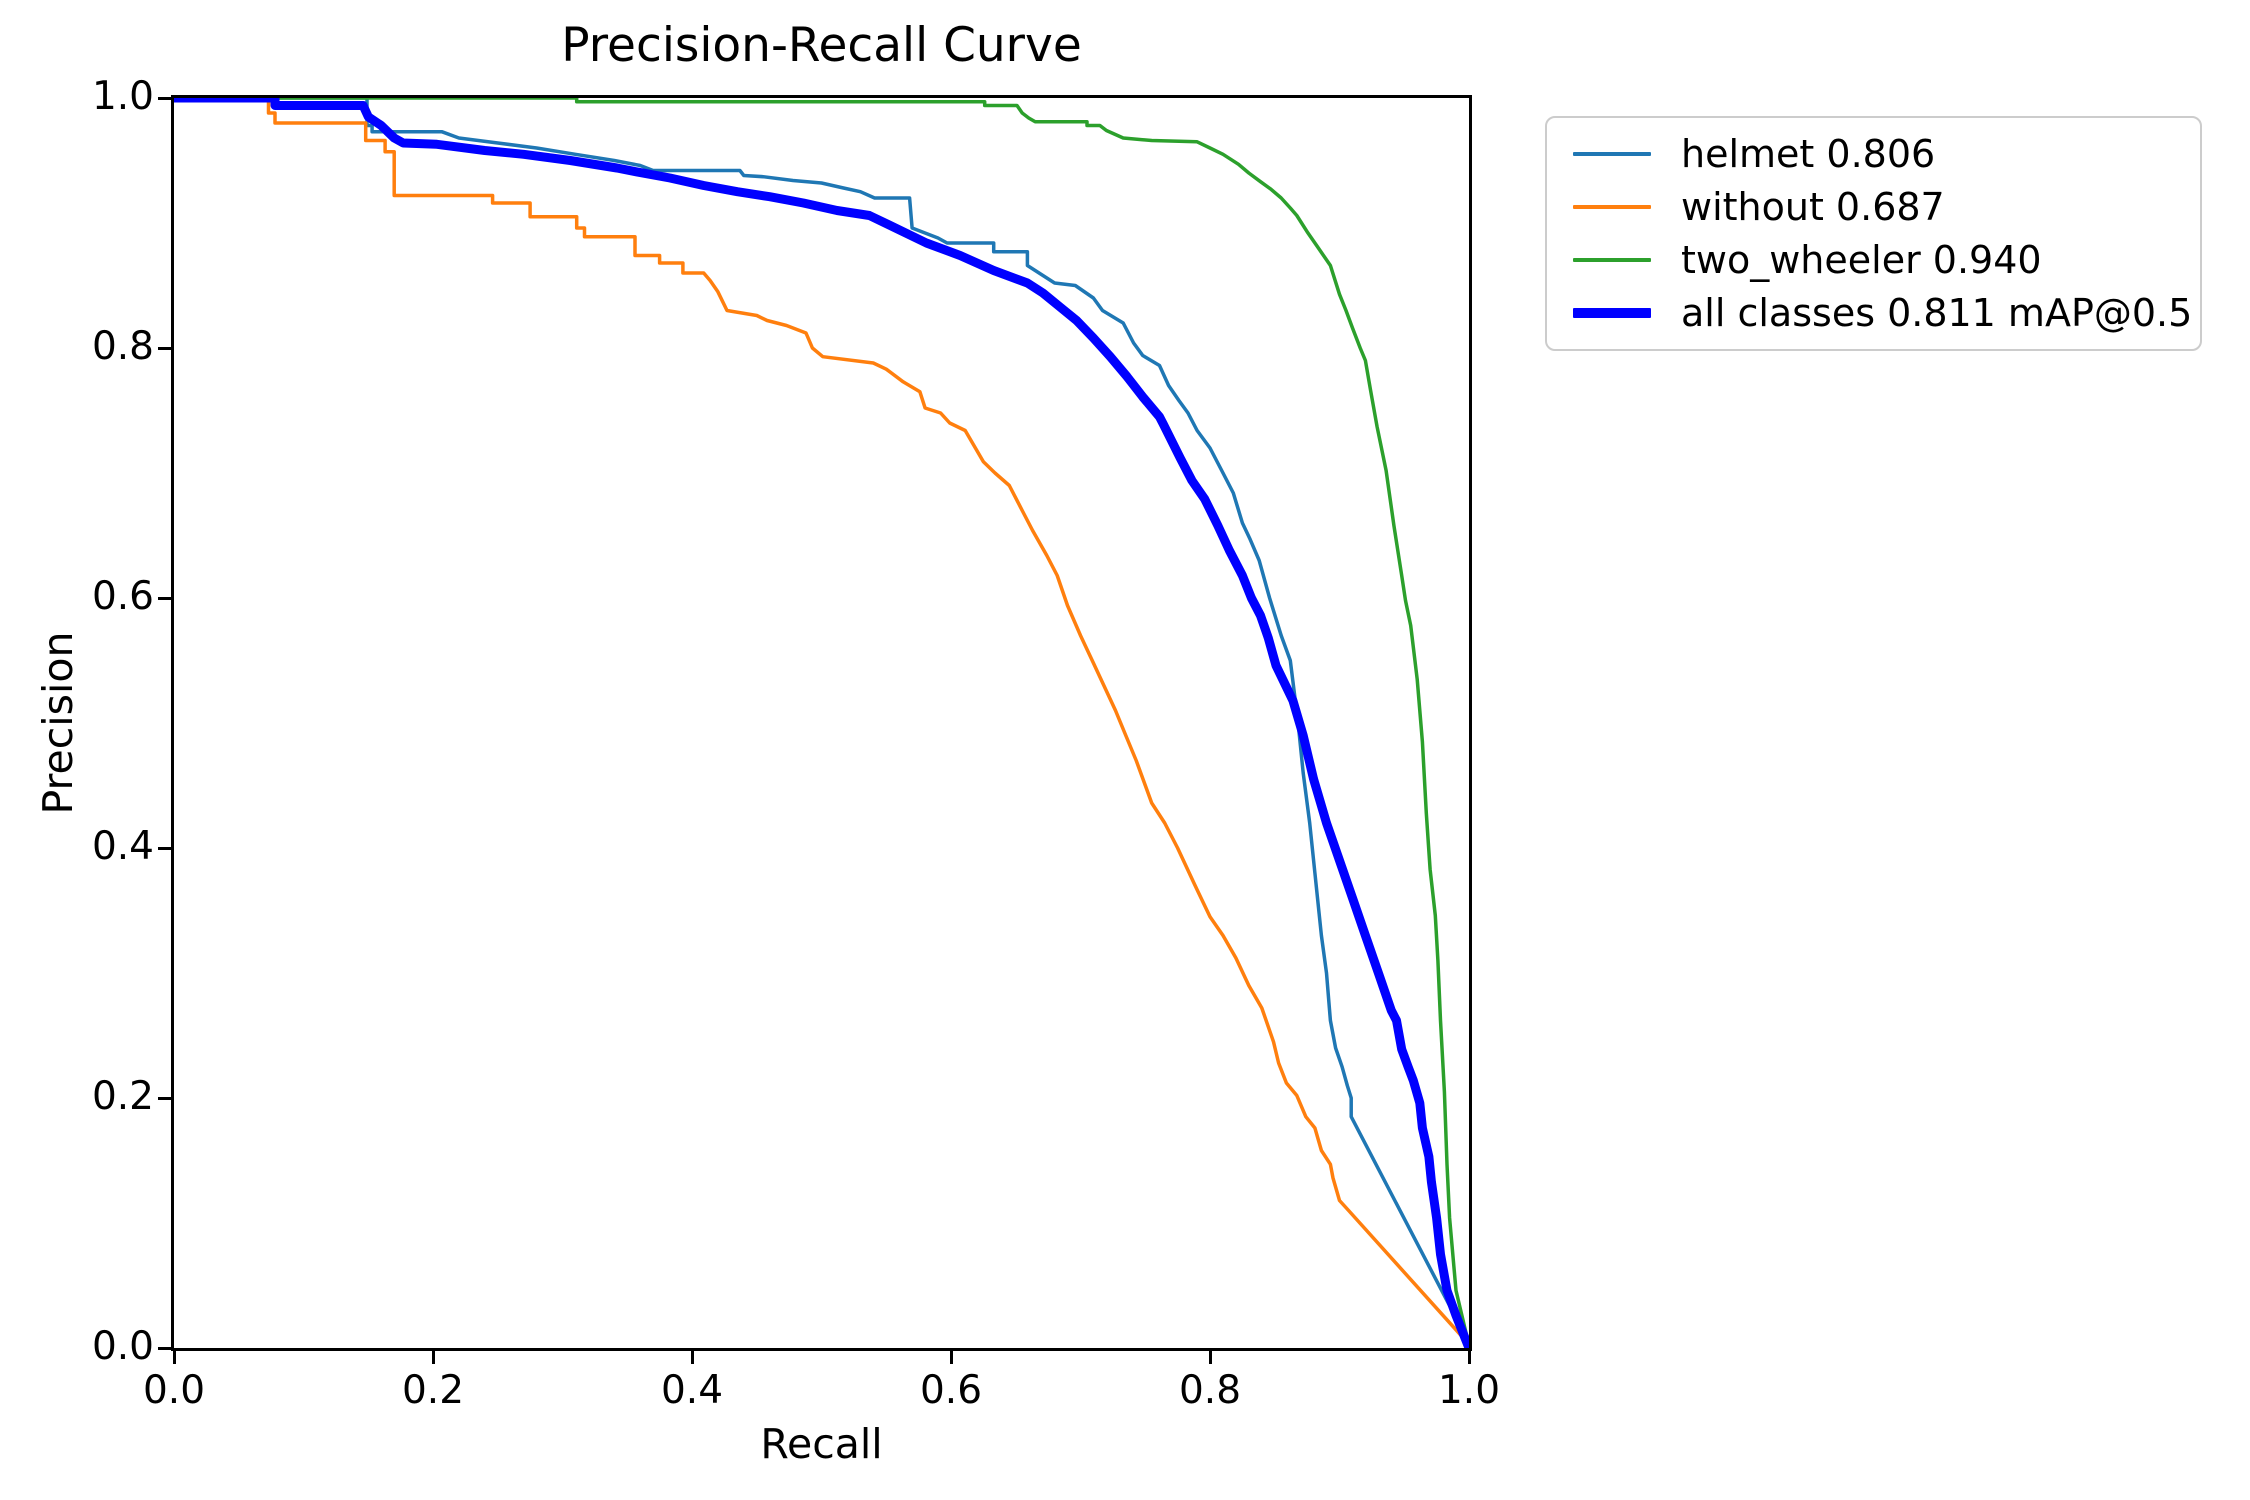 The height and width of the screenshot is (1500, 2250). I want to click on y-tick-label: 1.0, so click(122, 96).